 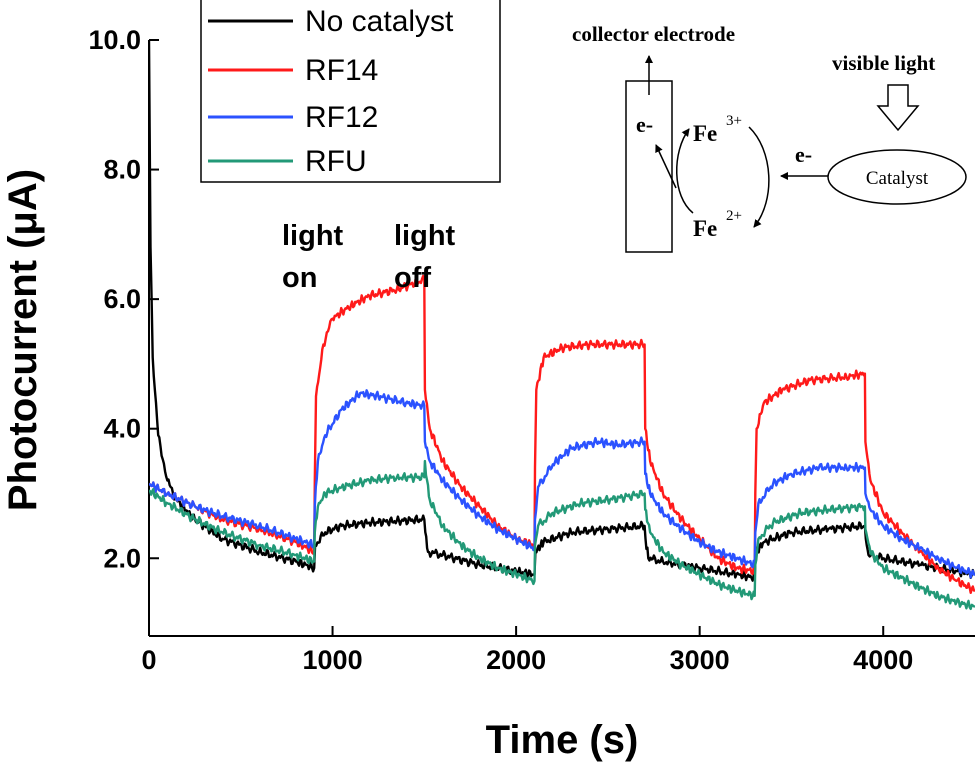 I want to click on y-tick-label: 4.0, so click(x=122, y=429).